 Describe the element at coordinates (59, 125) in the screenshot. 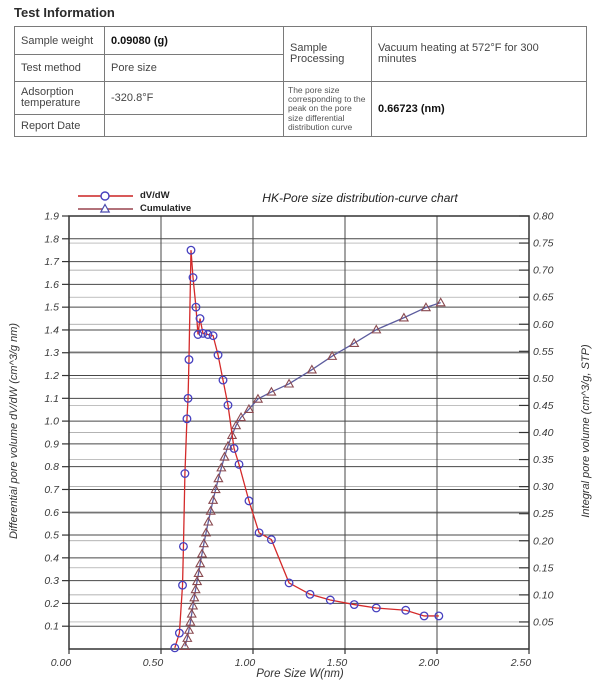

I see `report-date-label: Report Date` at that location.